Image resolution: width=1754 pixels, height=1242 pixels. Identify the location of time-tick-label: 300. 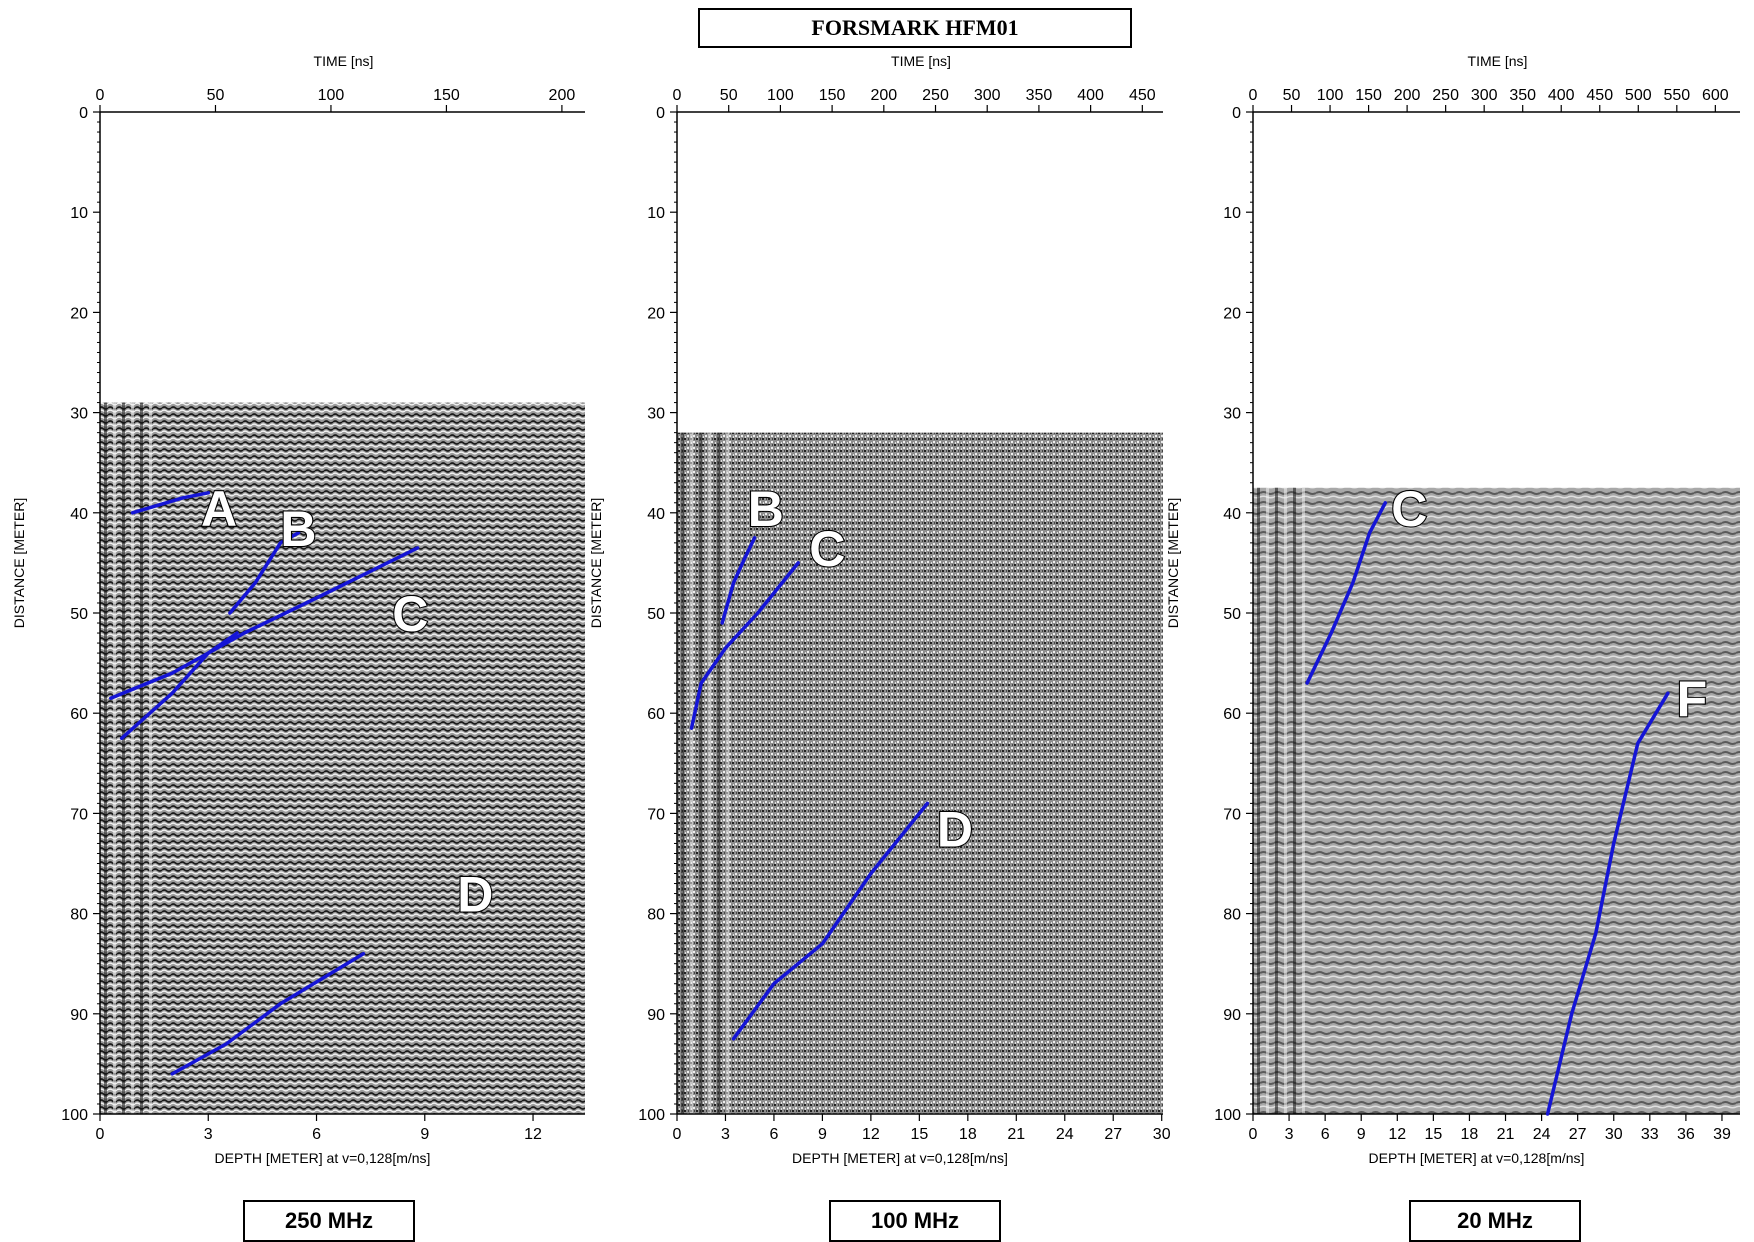
(987, 95).